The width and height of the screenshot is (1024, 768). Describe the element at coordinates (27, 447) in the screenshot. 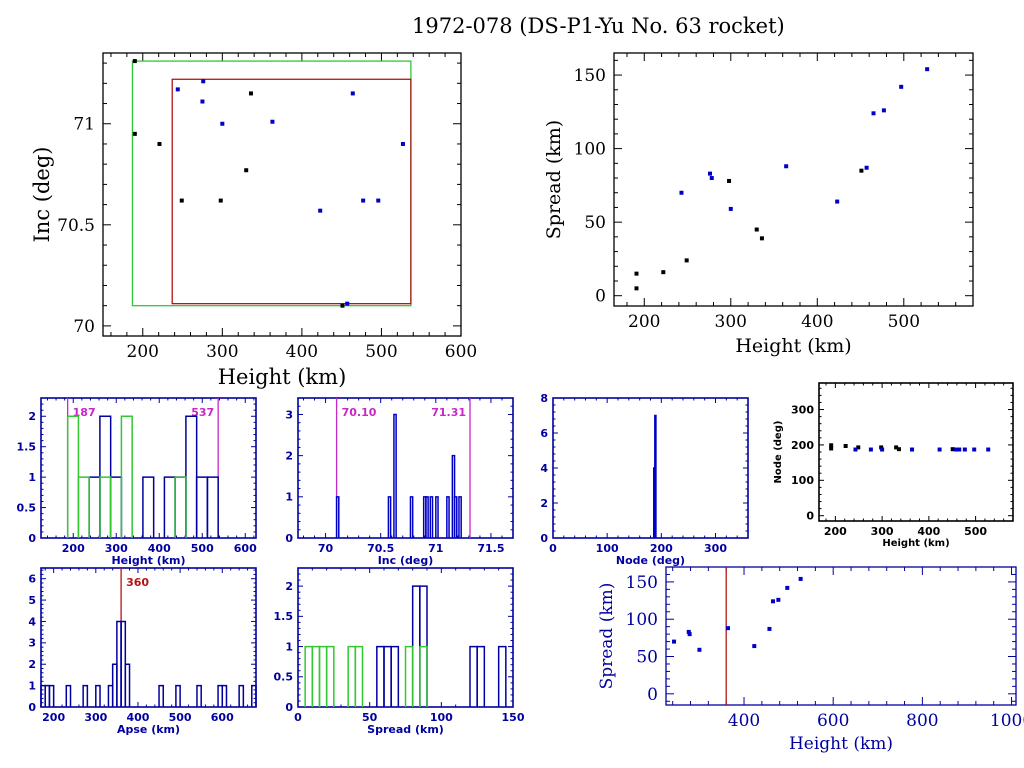

I see `y-tick-label: 1.5` at that location.